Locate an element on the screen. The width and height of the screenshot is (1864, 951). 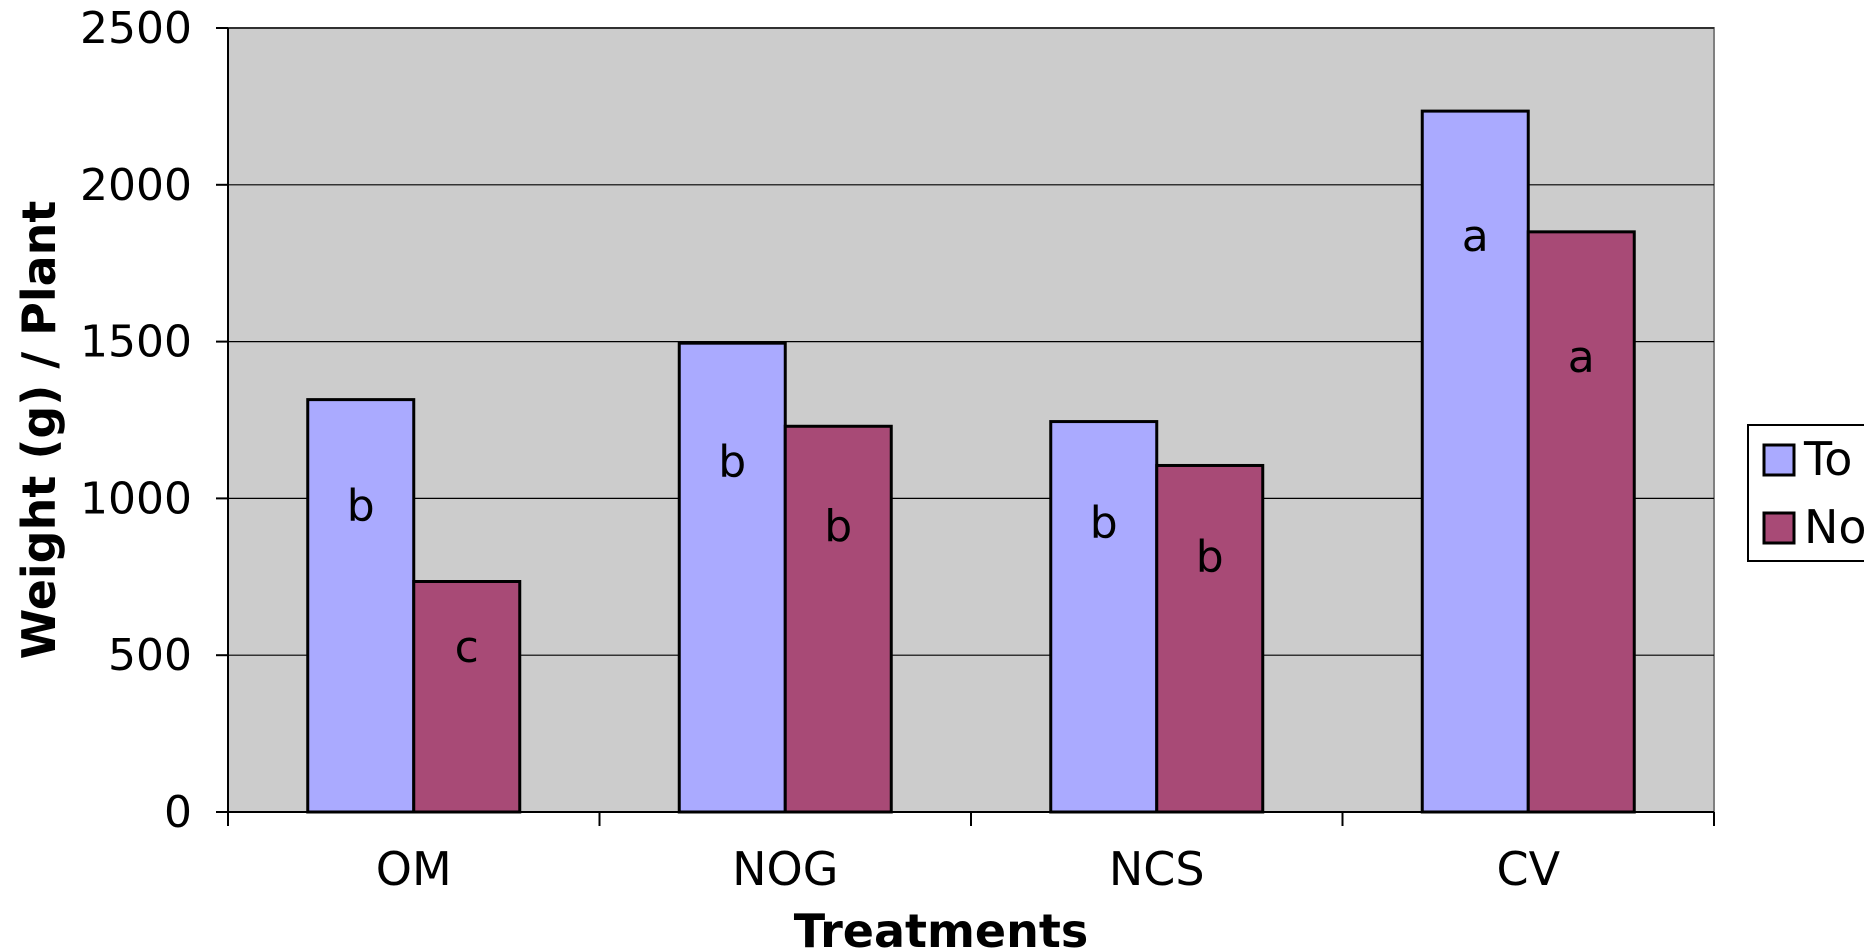
x-axis-title: Treatments is located at coordinates (941, 927).